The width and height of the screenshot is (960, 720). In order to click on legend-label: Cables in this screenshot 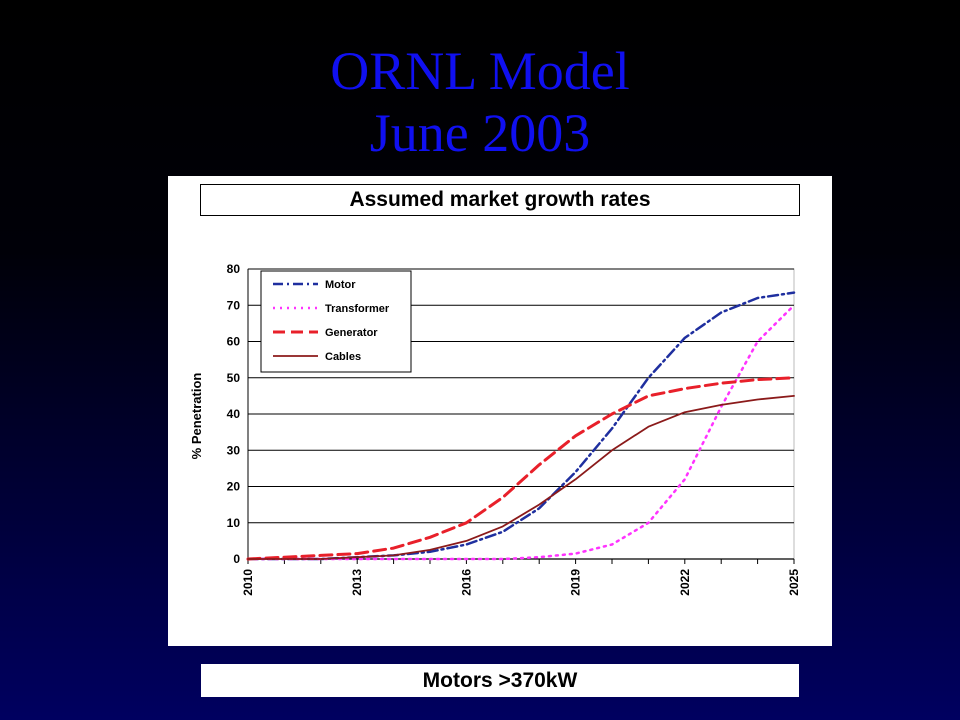, I will do `click(343, 357)`.